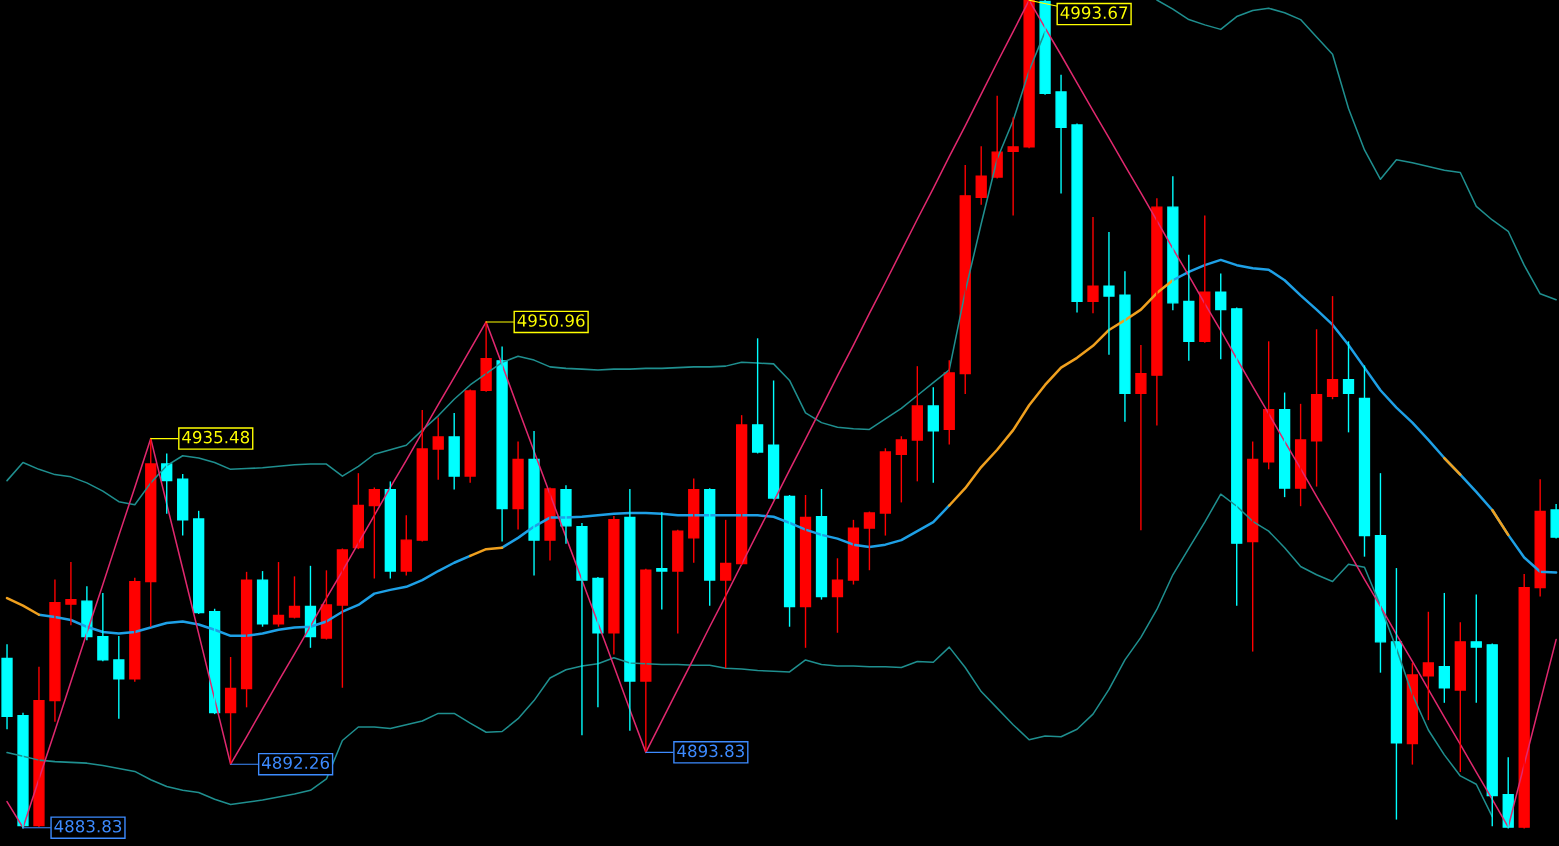  I want to click on data-label: 4993.67, so click(1094, 12).